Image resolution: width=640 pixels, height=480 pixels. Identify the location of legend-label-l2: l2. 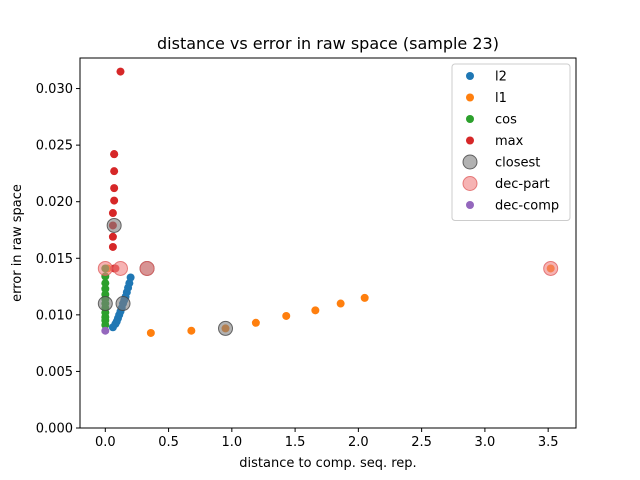
(501, 77).